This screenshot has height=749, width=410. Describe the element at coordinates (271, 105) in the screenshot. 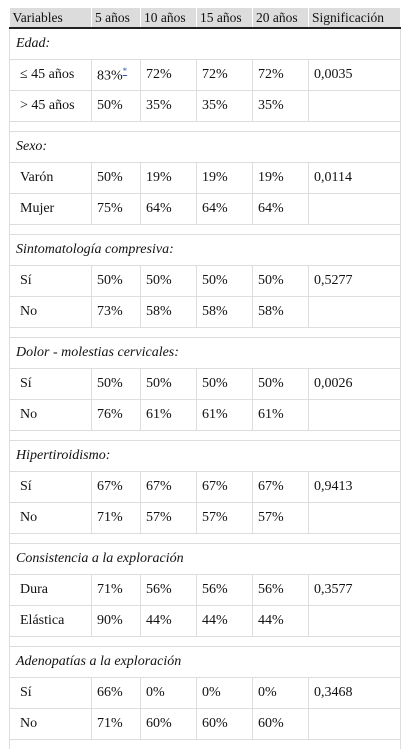

I see `value: 35%` at that location.